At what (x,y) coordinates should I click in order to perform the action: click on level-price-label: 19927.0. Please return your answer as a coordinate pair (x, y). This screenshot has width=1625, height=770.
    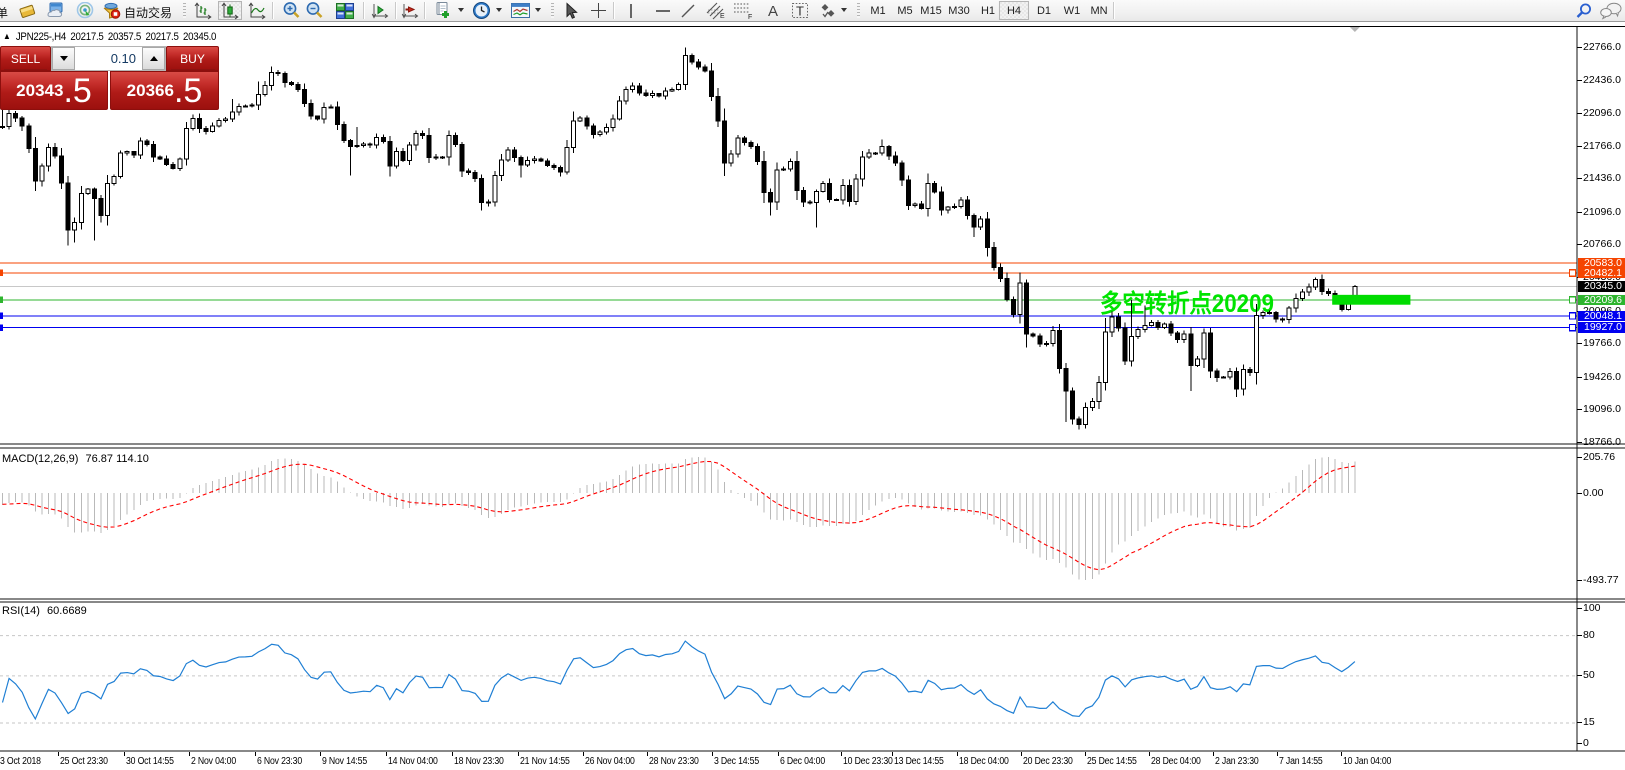
    Looking at the image, I should click on (1601, 327).